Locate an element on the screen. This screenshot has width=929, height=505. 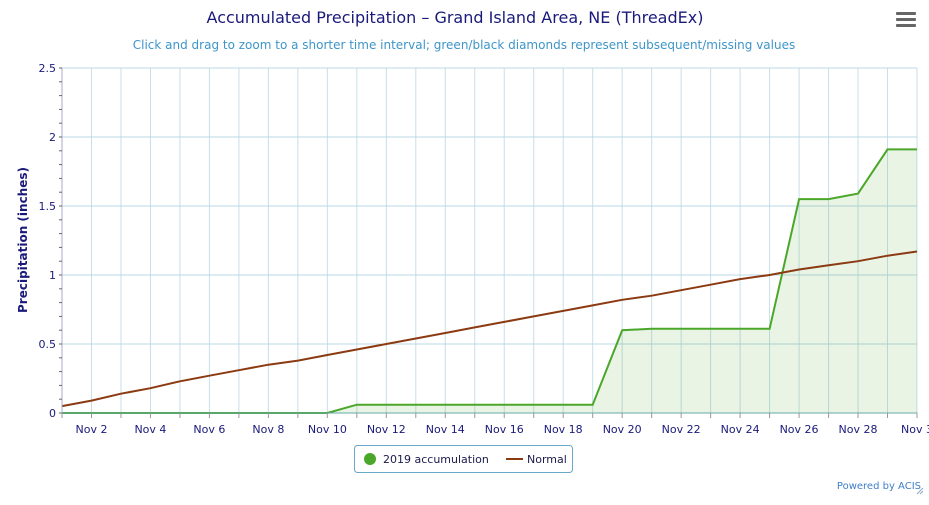
y-tick-label: 2 is located at coordinates (52, 137).